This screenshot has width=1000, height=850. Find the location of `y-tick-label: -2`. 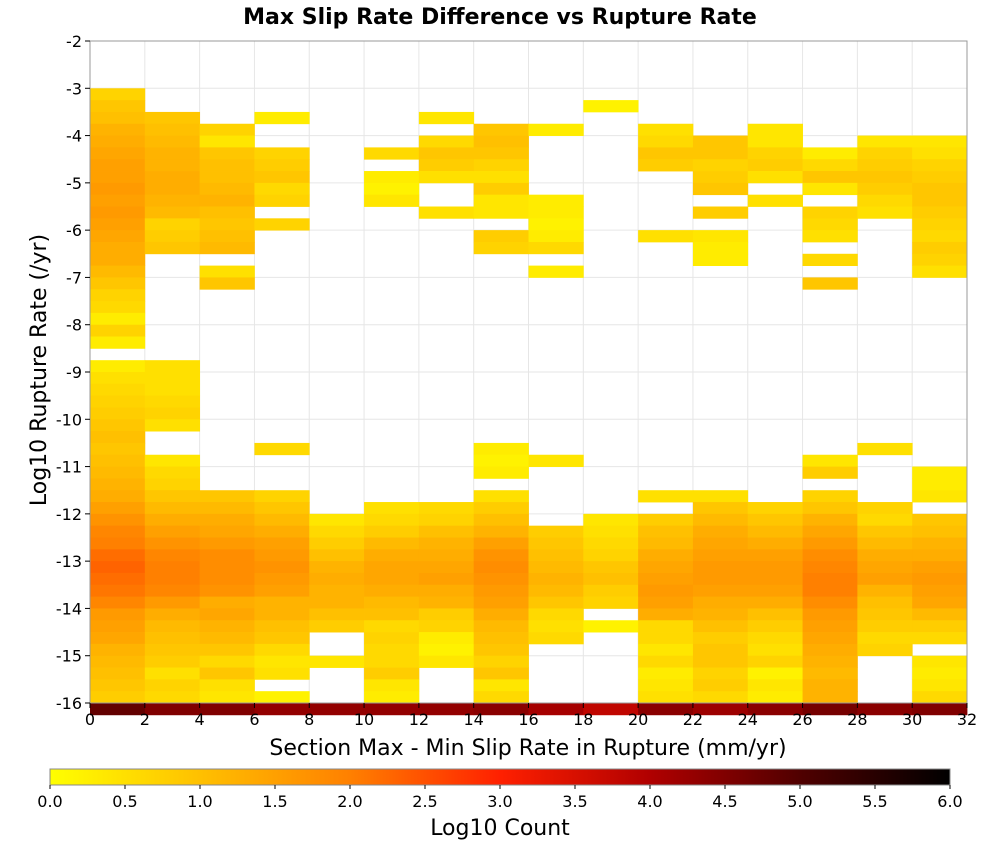

y-tick-label: -2 is located at coordinates (74, 41).